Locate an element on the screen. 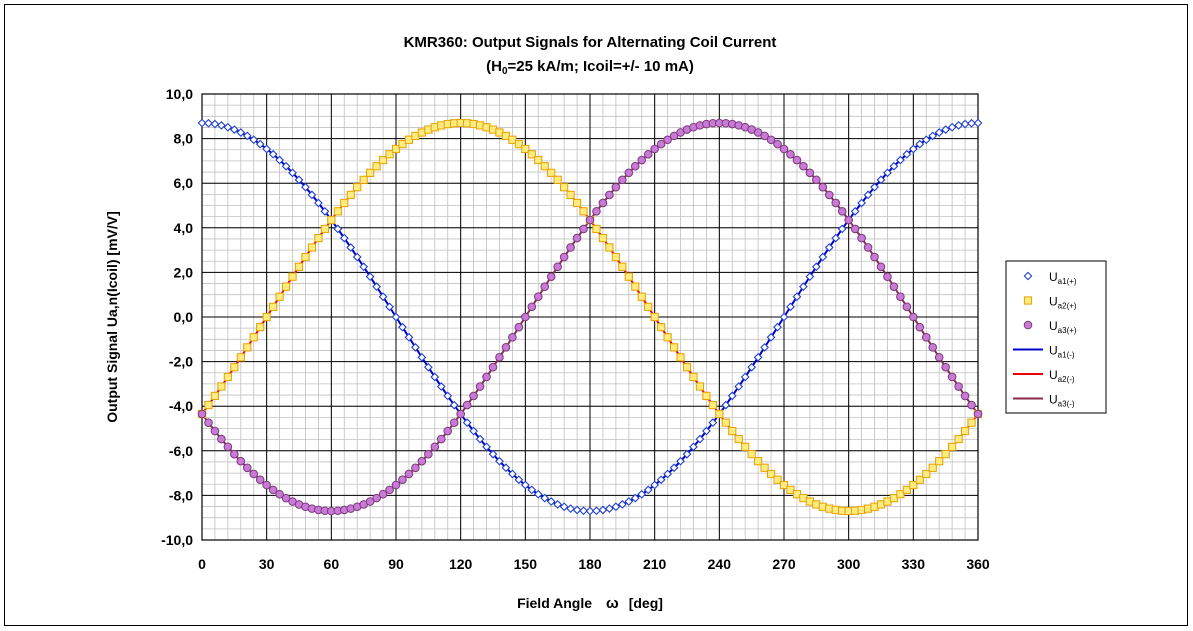  legend-marker-symbol is located at coordinates (1028, 325).